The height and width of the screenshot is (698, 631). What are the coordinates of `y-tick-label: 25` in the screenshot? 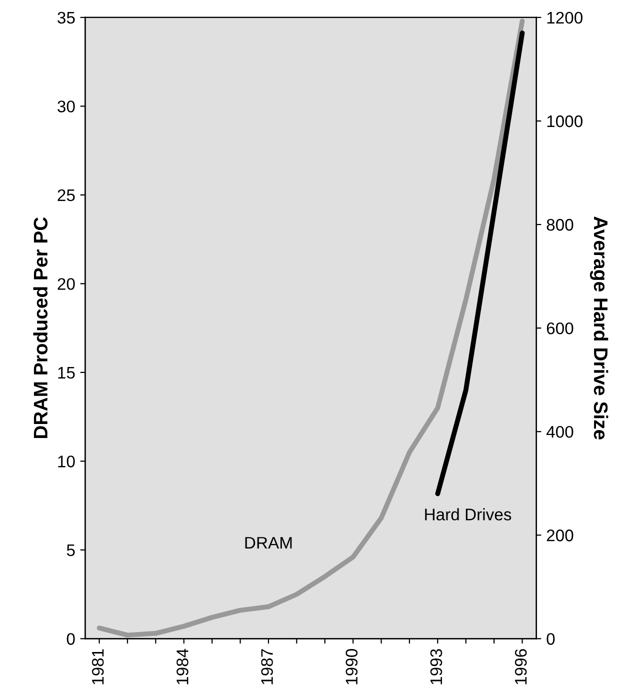 It's located at (66, 195).